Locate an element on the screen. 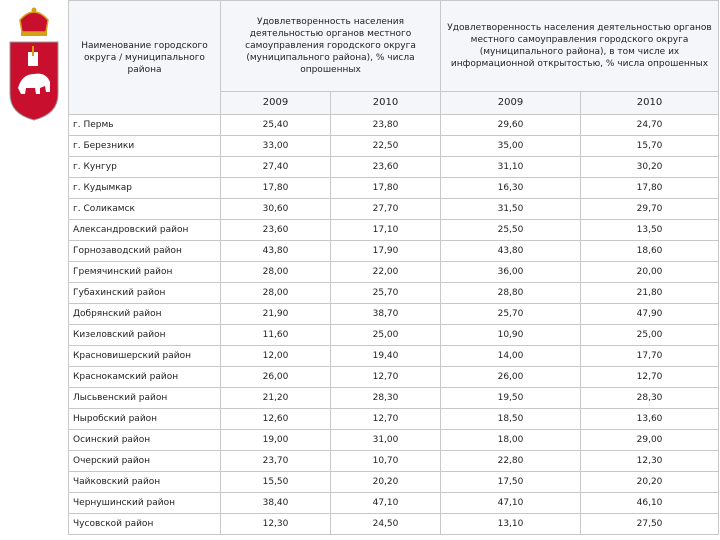 The width and height of the screenshot is (720, 540). table-row: Чернушинский район 38,40 47,10 47,10 46,10 is located at coordinates (394, 503).